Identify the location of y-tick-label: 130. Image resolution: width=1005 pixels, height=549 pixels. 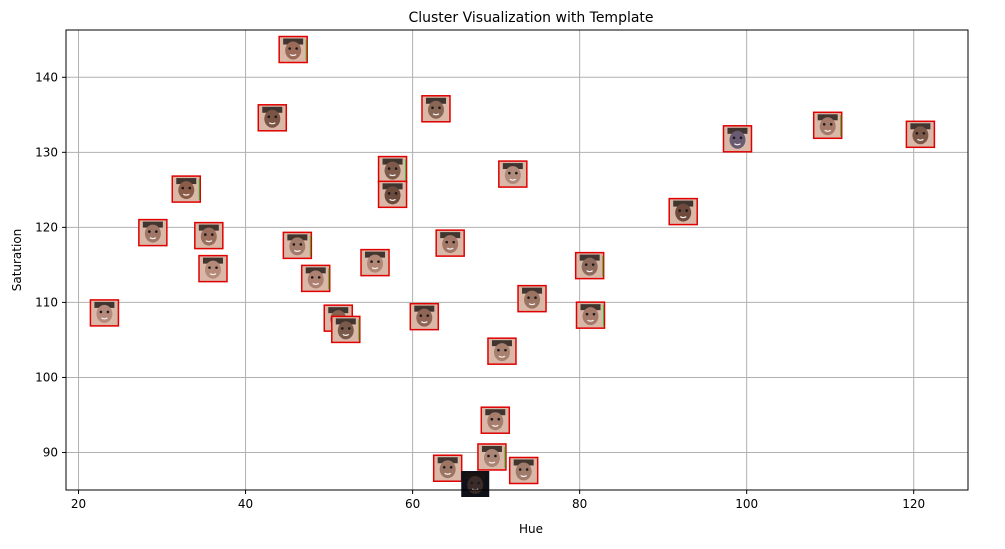
(46, 152).